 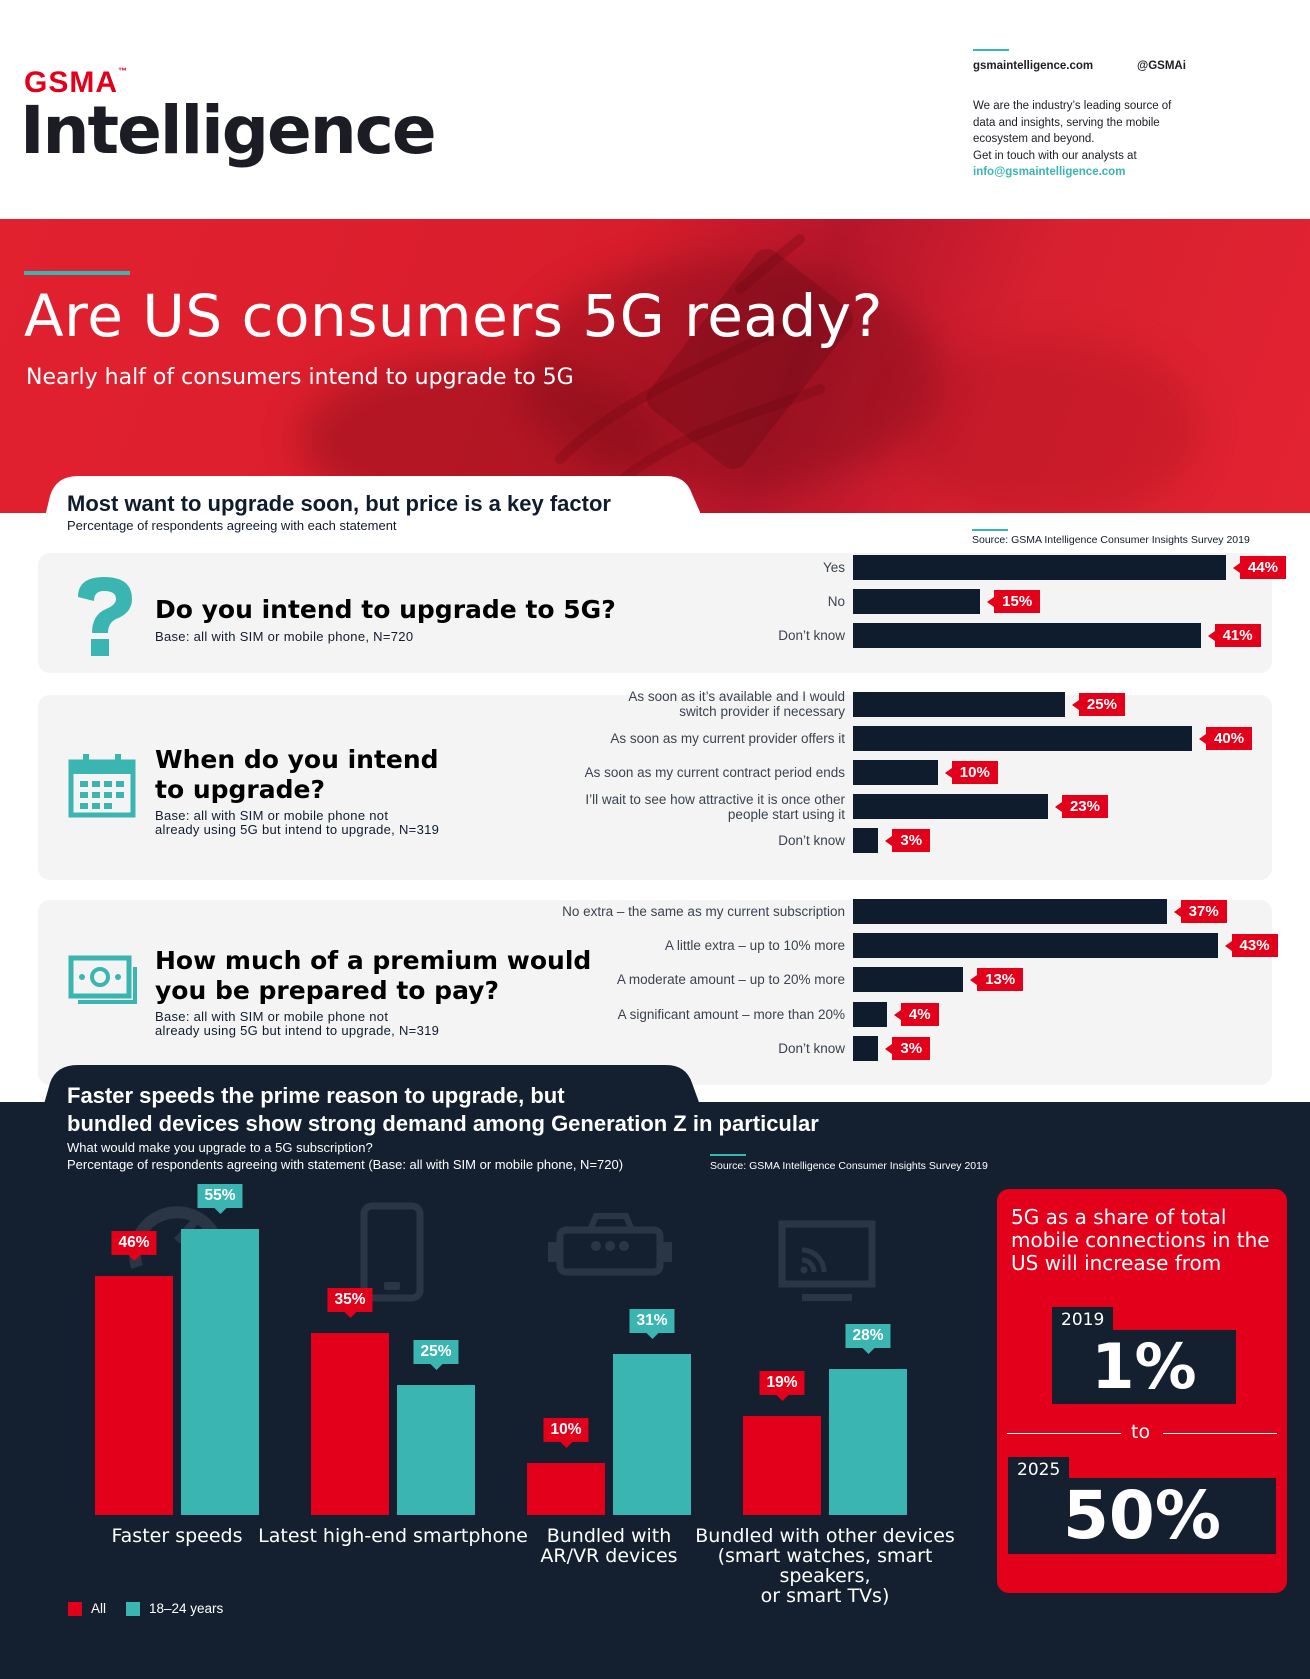 What do you see at coordinates (610, 1244) in the screenshot?
I see `vr-headset-icon` at bounding box center [610, 1244].